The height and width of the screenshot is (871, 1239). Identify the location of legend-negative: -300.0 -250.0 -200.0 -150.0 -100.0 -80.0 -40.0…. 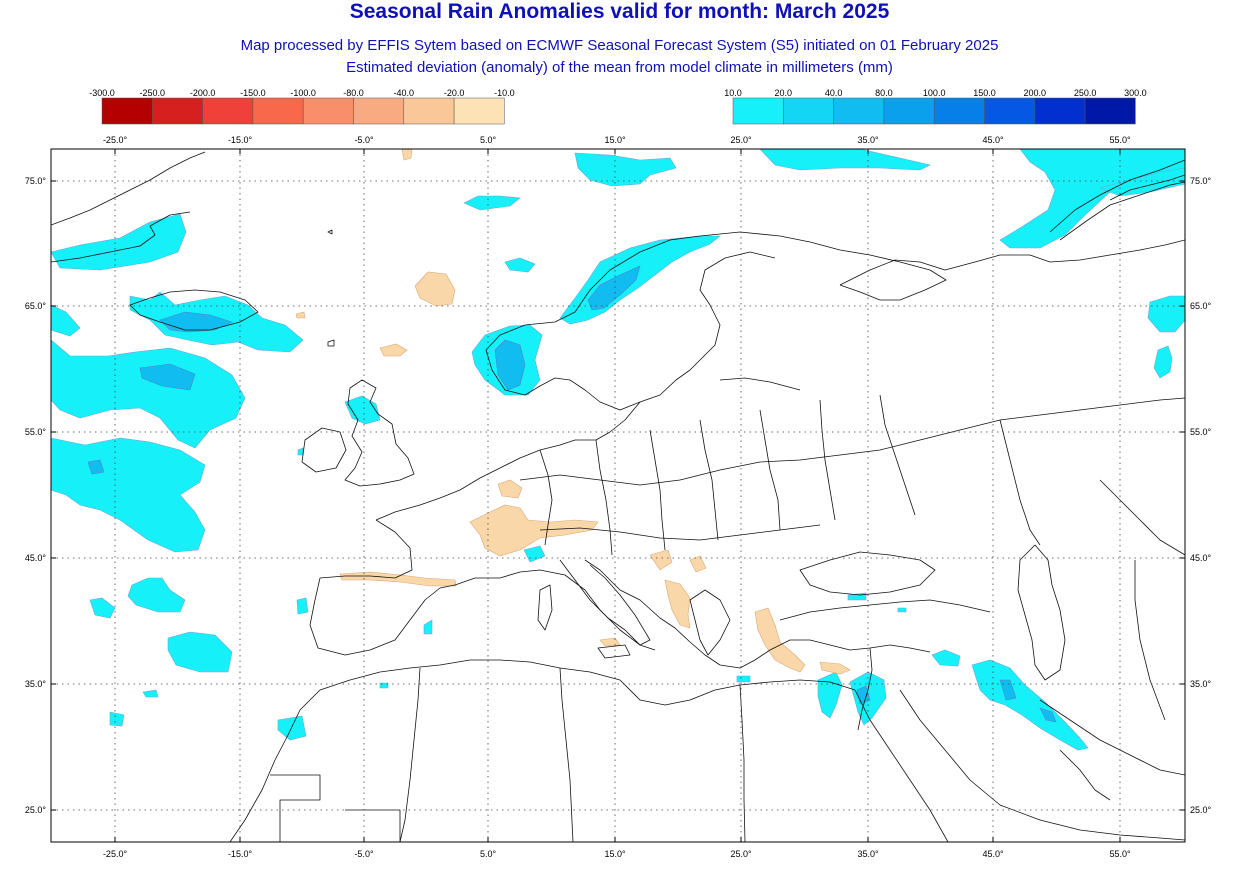
(302, 106).